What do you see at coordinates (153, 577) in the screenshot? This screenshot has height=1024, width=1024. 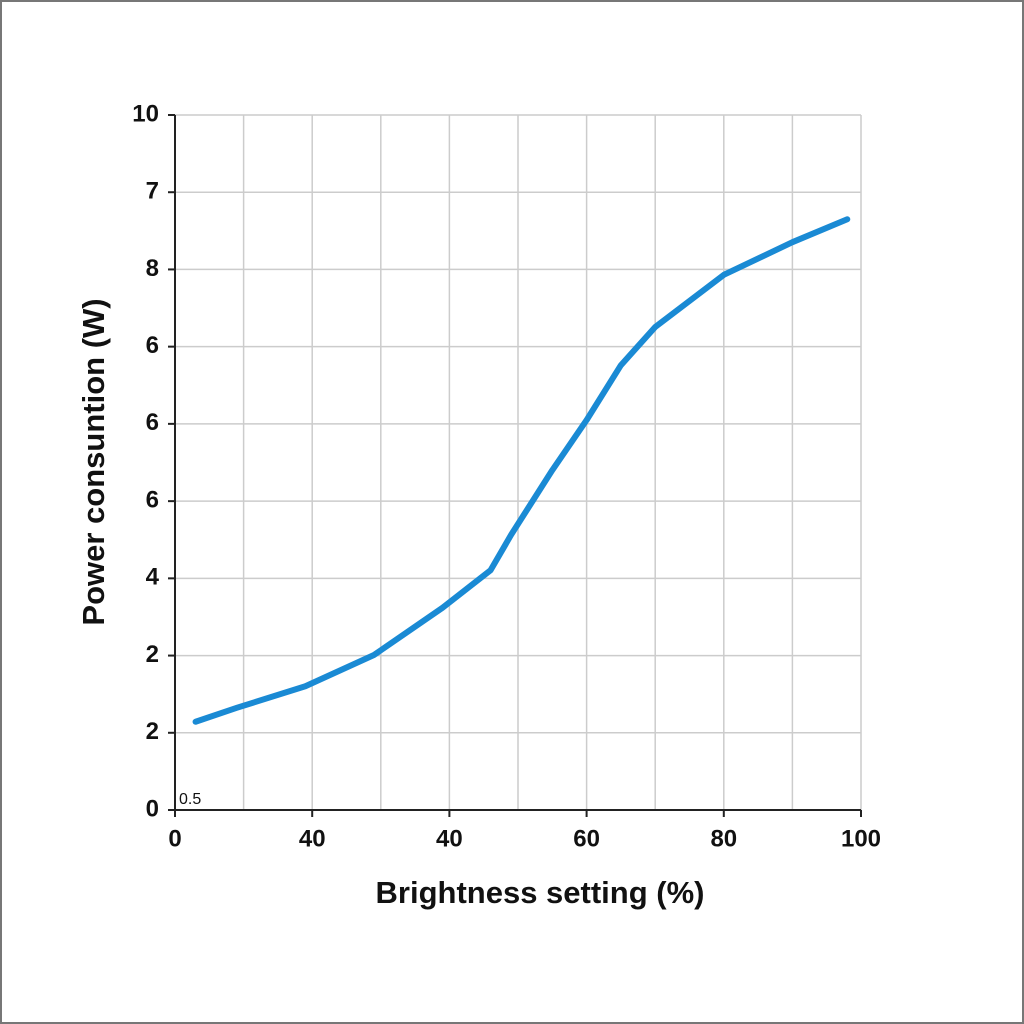 I see `y-tick-label: 4` at bounding box center [153, 577].